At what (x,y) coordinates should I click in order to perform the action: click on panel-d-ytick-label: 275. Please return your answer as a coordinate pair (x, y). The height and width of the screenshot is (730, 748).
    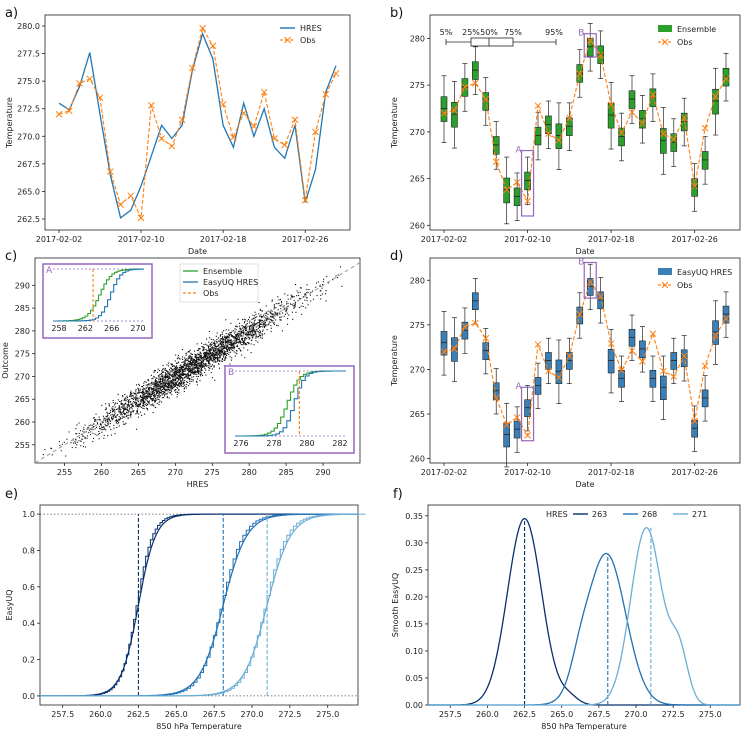
    Looking at the image, I should click on (417, 325).